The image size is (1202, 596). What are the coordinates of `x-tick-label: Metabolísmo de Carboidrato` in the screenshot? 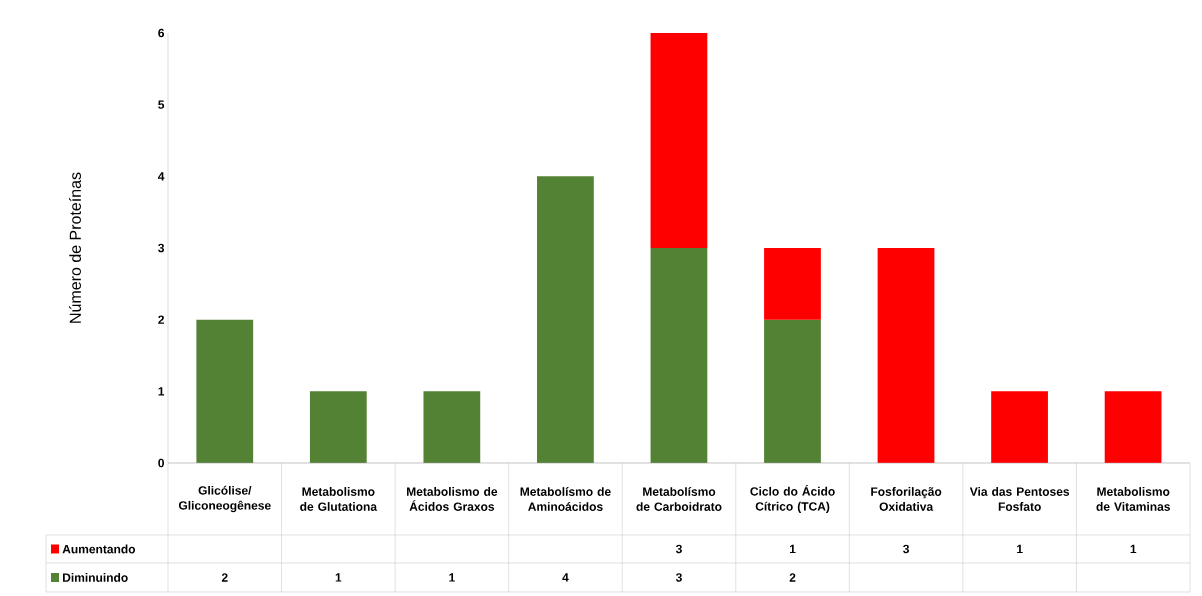 It's located at (679, 499).